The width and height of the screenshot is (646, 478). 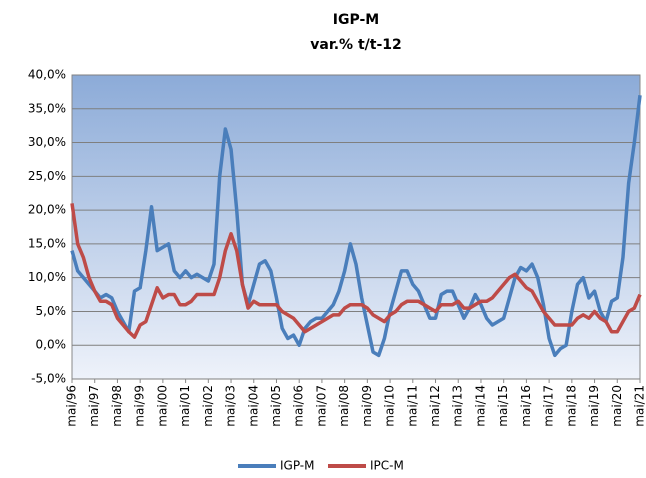 What do you see at coordinates (639, 406) in the screenshot?
I see `x-tick-label: mai/21` at bounding box center [639, 406].